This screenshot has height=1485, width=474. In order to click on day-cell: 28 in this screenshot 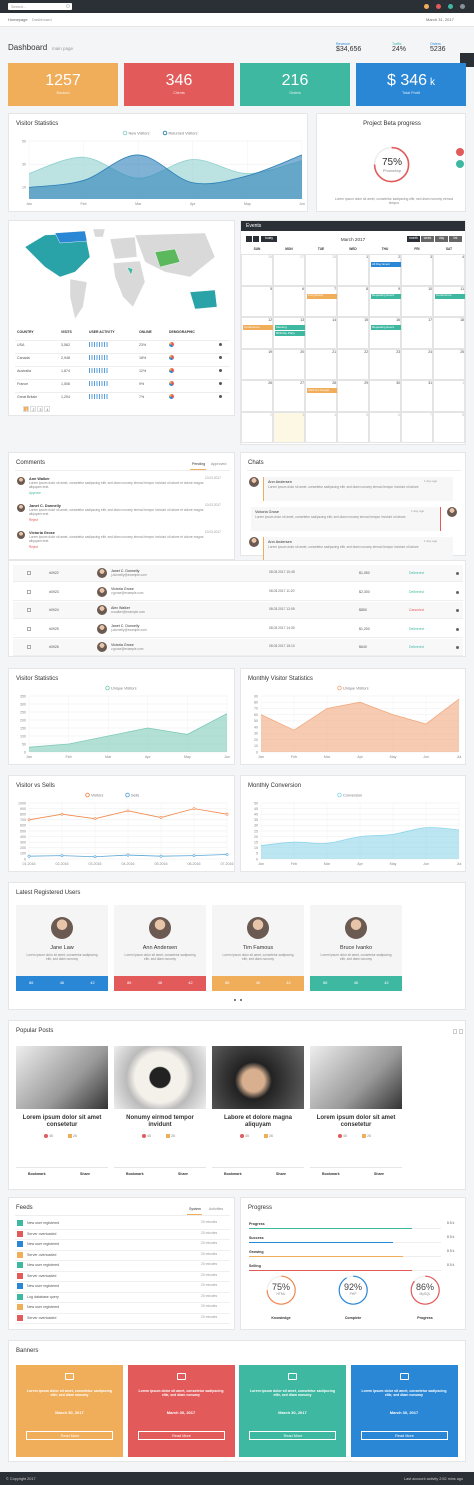, I will do `click(321, 270)`.